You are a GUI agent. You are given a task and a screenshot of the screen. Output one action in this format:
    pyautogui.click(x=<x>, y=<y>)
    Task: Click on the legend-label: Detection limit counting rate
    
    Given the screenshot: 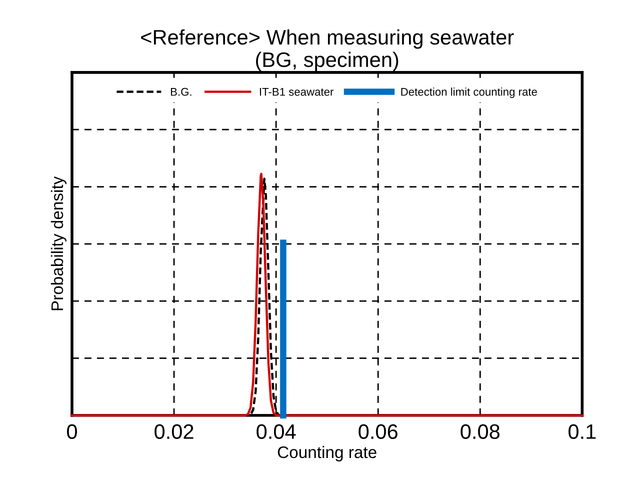 What is the action you would take?
    pyautogui.click(x=469, y=93)
    